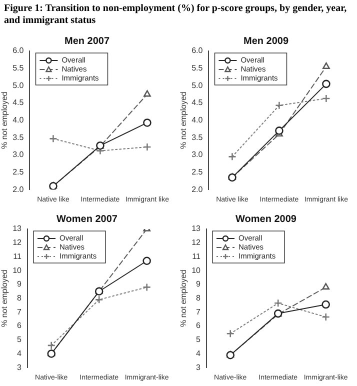  What do you see at coordinates (175, 15) in the screenshot?
I see `caption: Figure 1: Transition to non-employment (%) for p-score groups, by gender, year, and immigrant status` at bounding box center [175, 15].